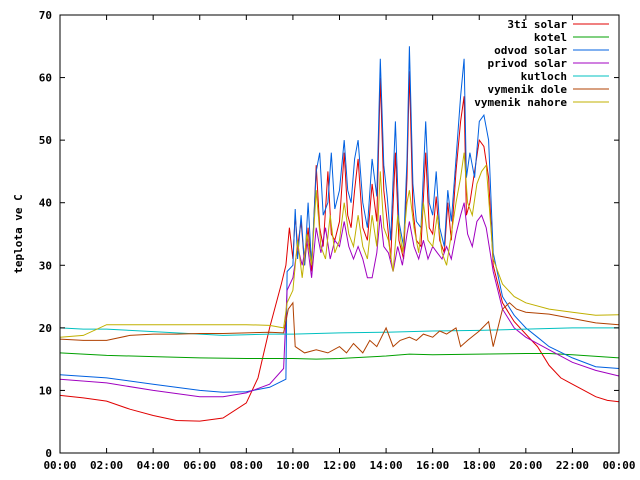  I want to click on y-tick-label: 40, so click(45, 203).